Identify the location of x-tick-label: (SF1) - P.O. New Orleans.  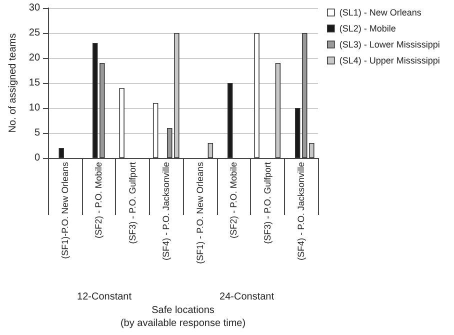
(199, 213).